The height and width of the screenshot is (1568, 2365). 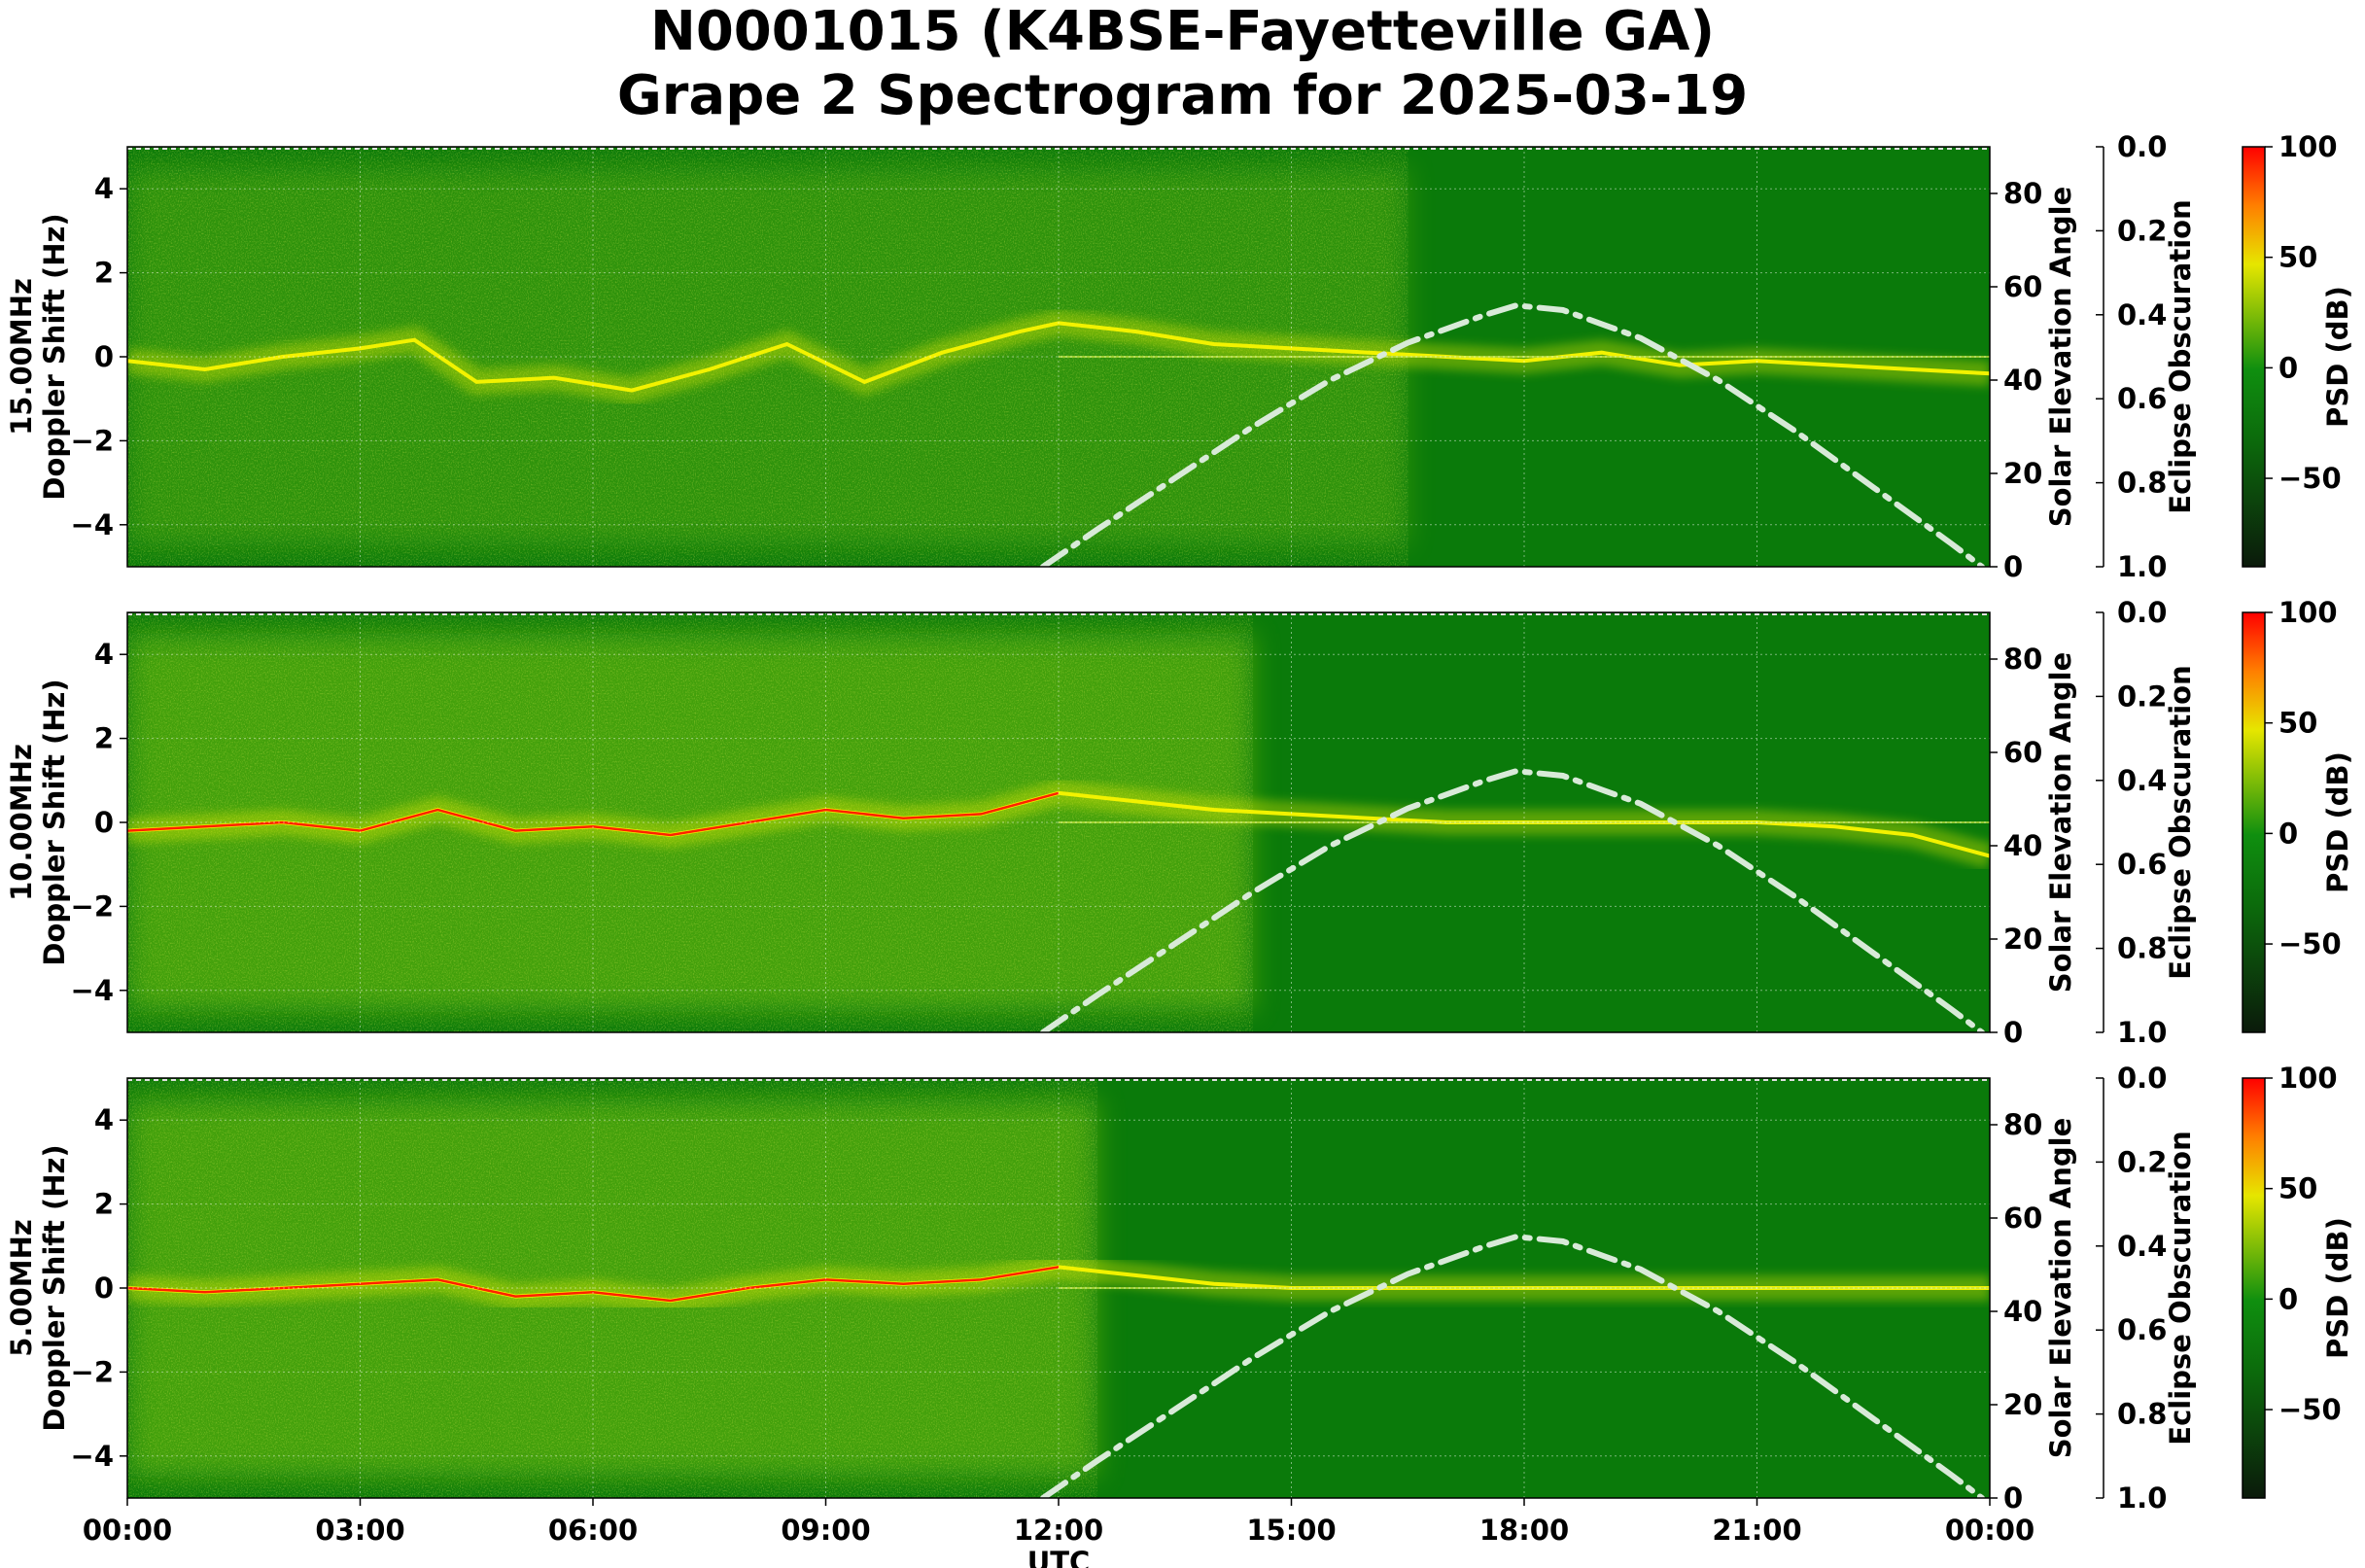 What do you see at coordinates (1756, 1530) in the screenshot?
I see `x-tick-label: 21:00` at bounding box center [1756, 1530].